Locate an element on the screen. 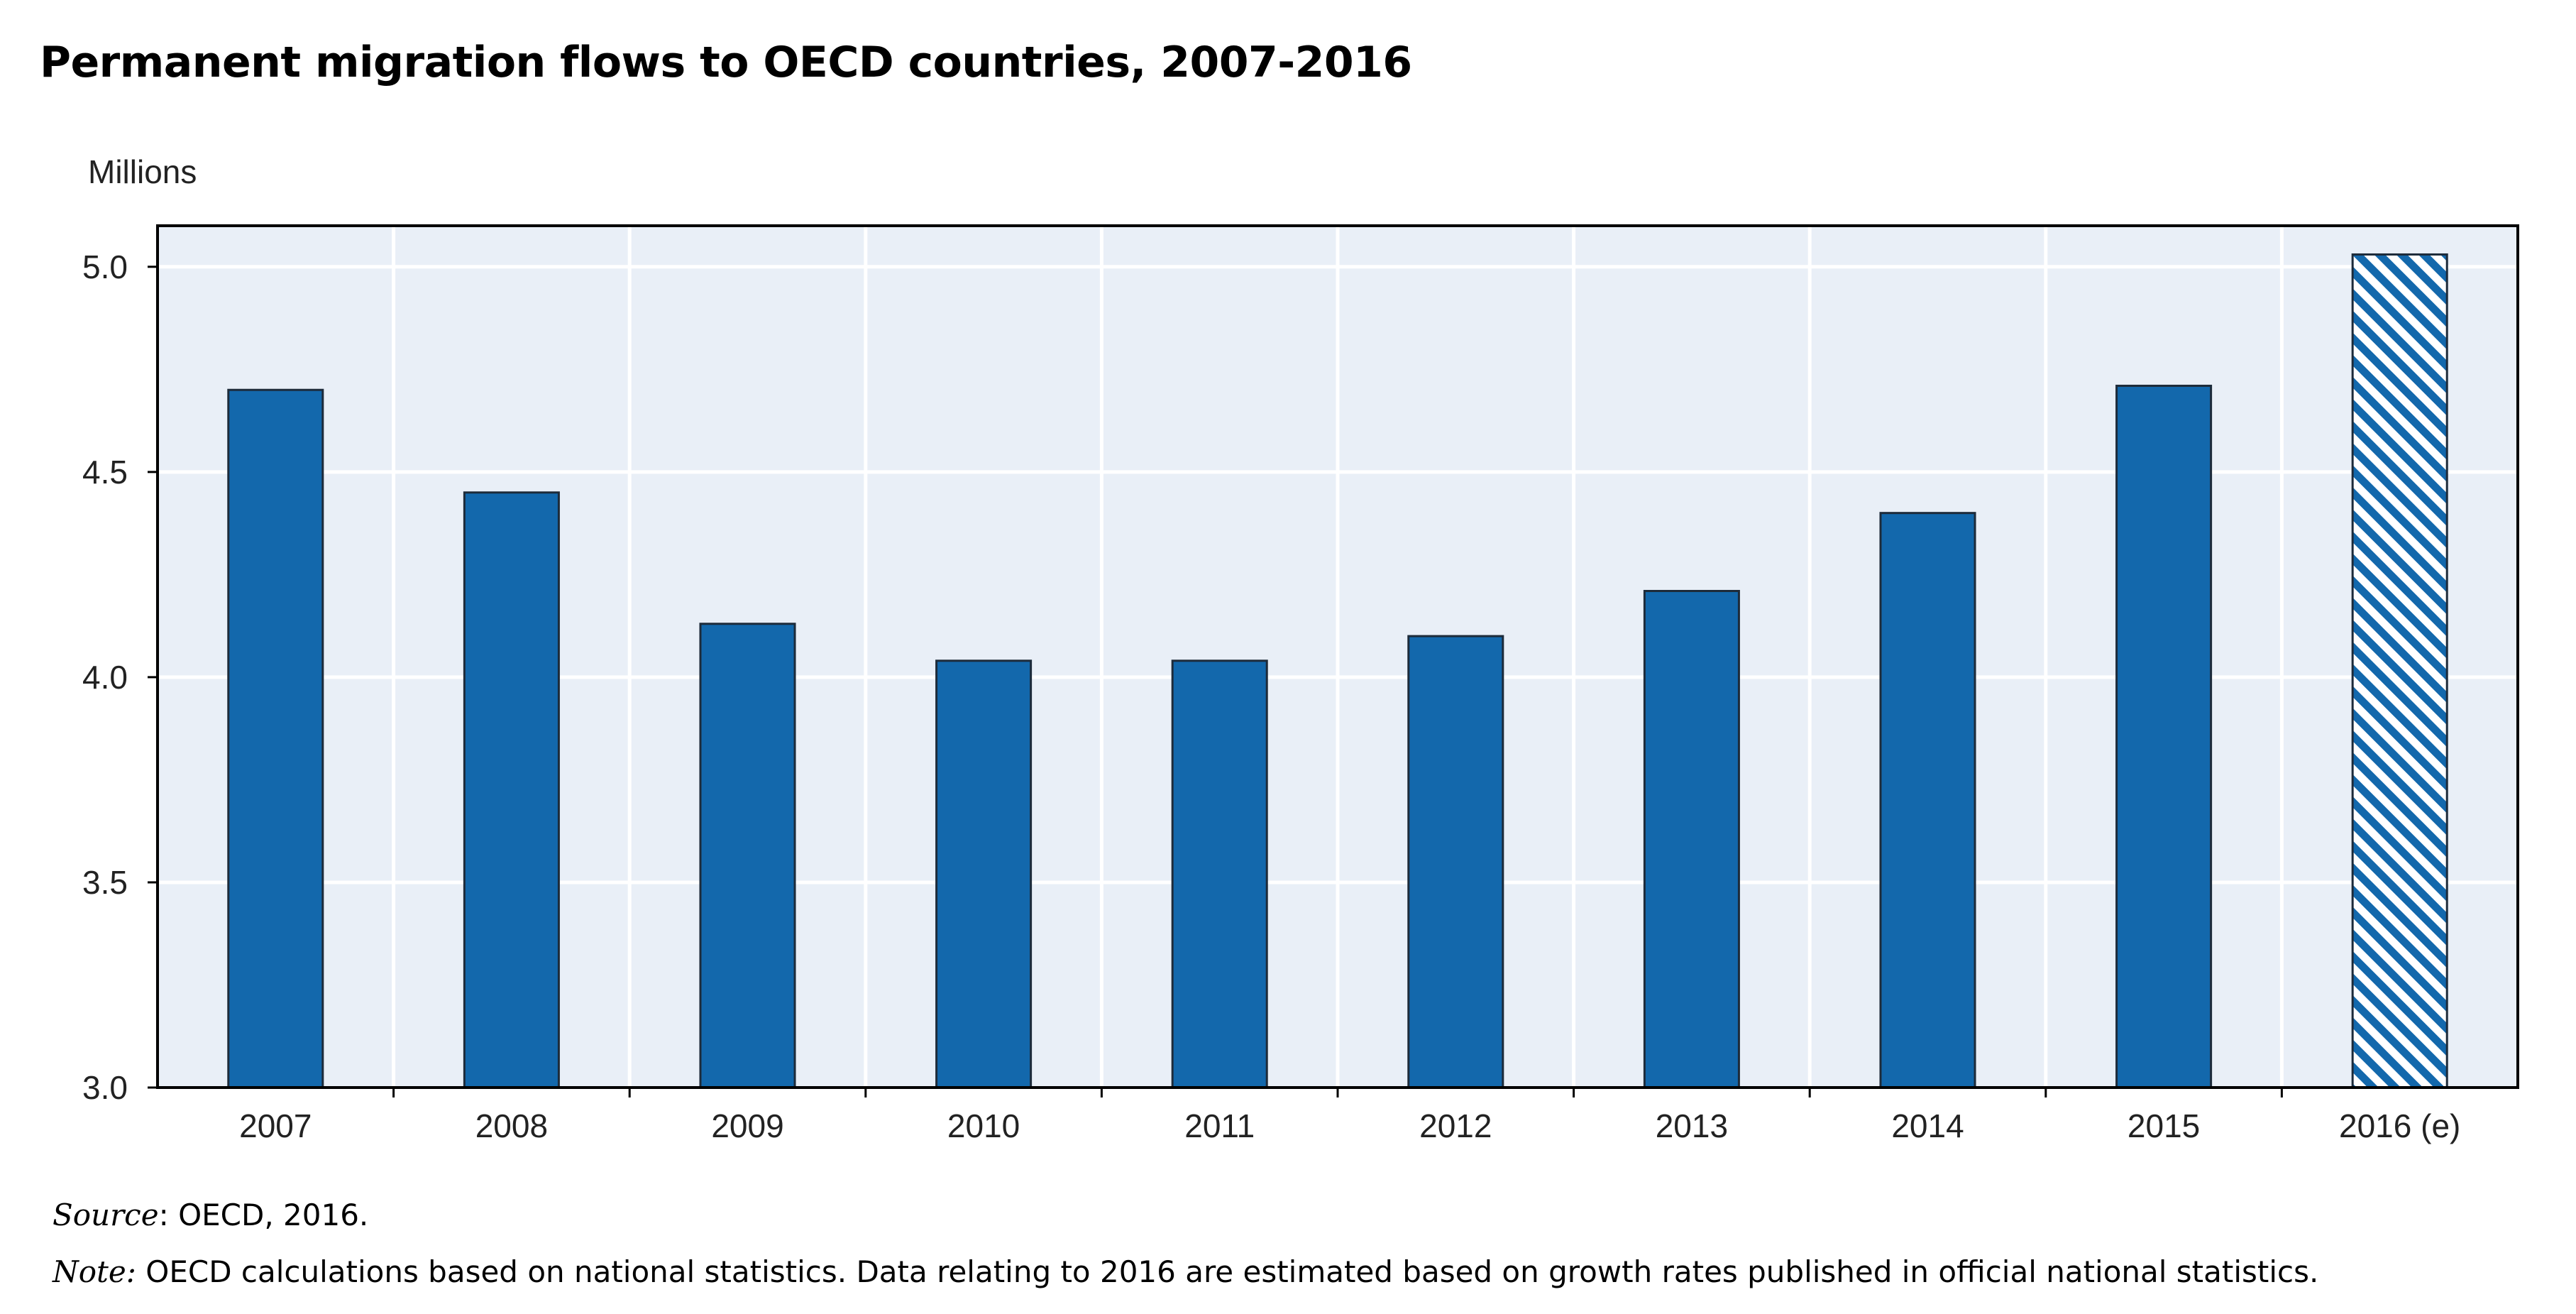 Image resolution: width=2576 pixels, height=1314 pixels. source-label: Source is located at coordinates (106, 1215).